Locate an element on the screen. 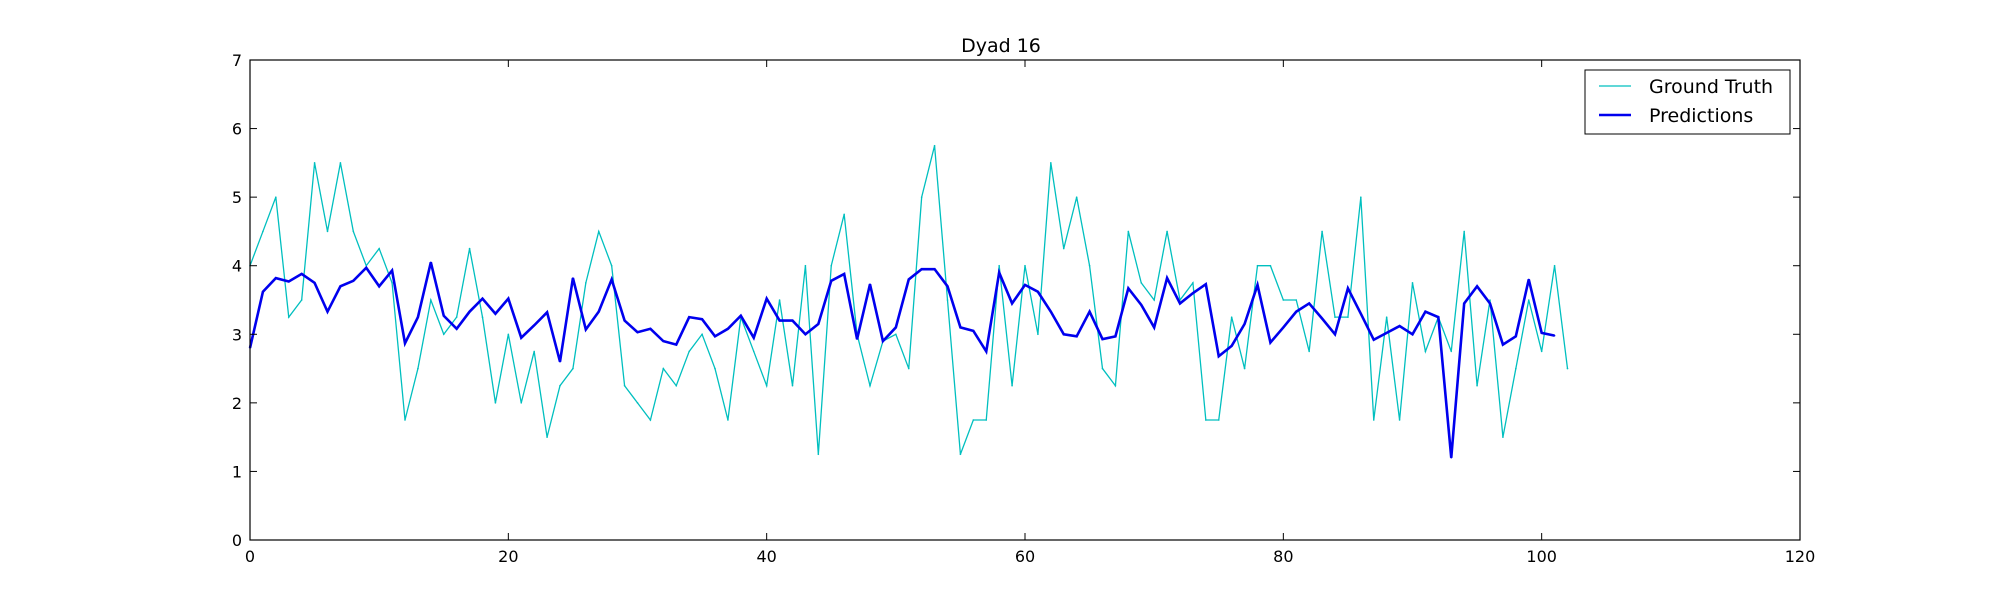 The width and height of the screenshot is (2000, 600). x-tick-label: 60 is located at coordinates (1025, 556).